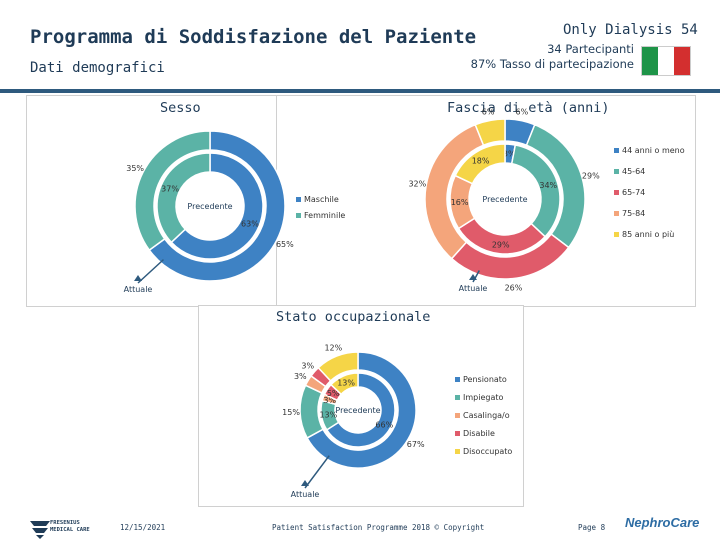 This screenshot has width=720, height=541. I want to click on legend-label-0-maschile: Maschile, so click(321, 199).